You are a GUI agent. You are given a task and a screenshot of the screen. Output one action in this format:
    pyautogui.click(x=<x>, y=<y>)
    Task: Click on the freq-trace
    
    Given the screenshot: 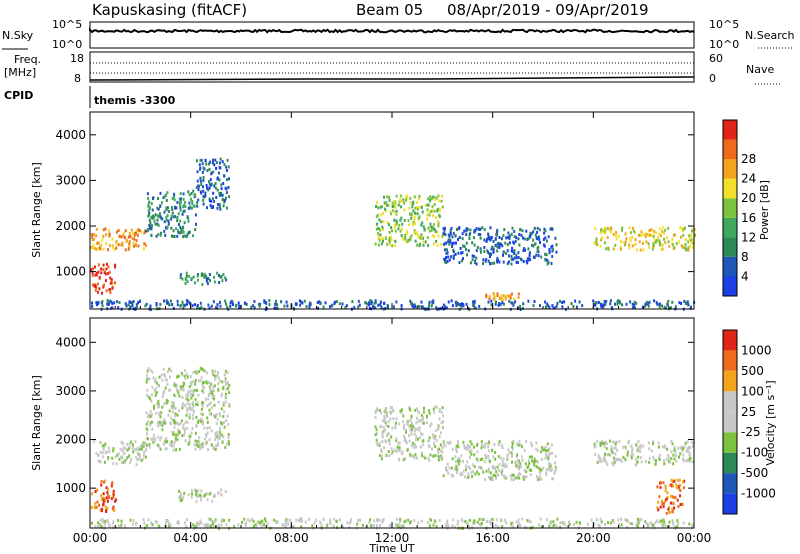 What is the action you would take?
    pyautogui.click(x=391, y=78)
    